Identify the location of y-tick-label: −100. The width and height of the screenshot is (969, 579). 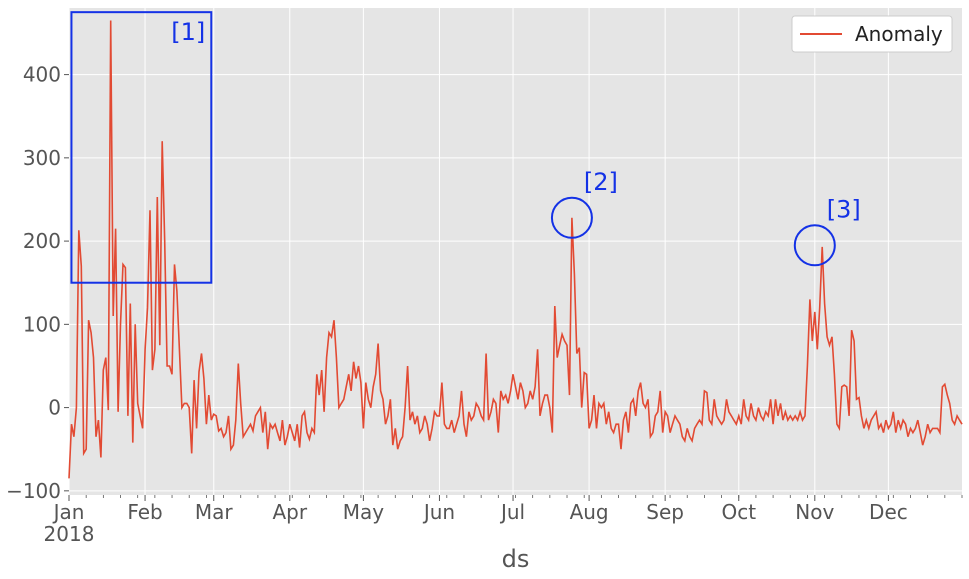
(33, 491).